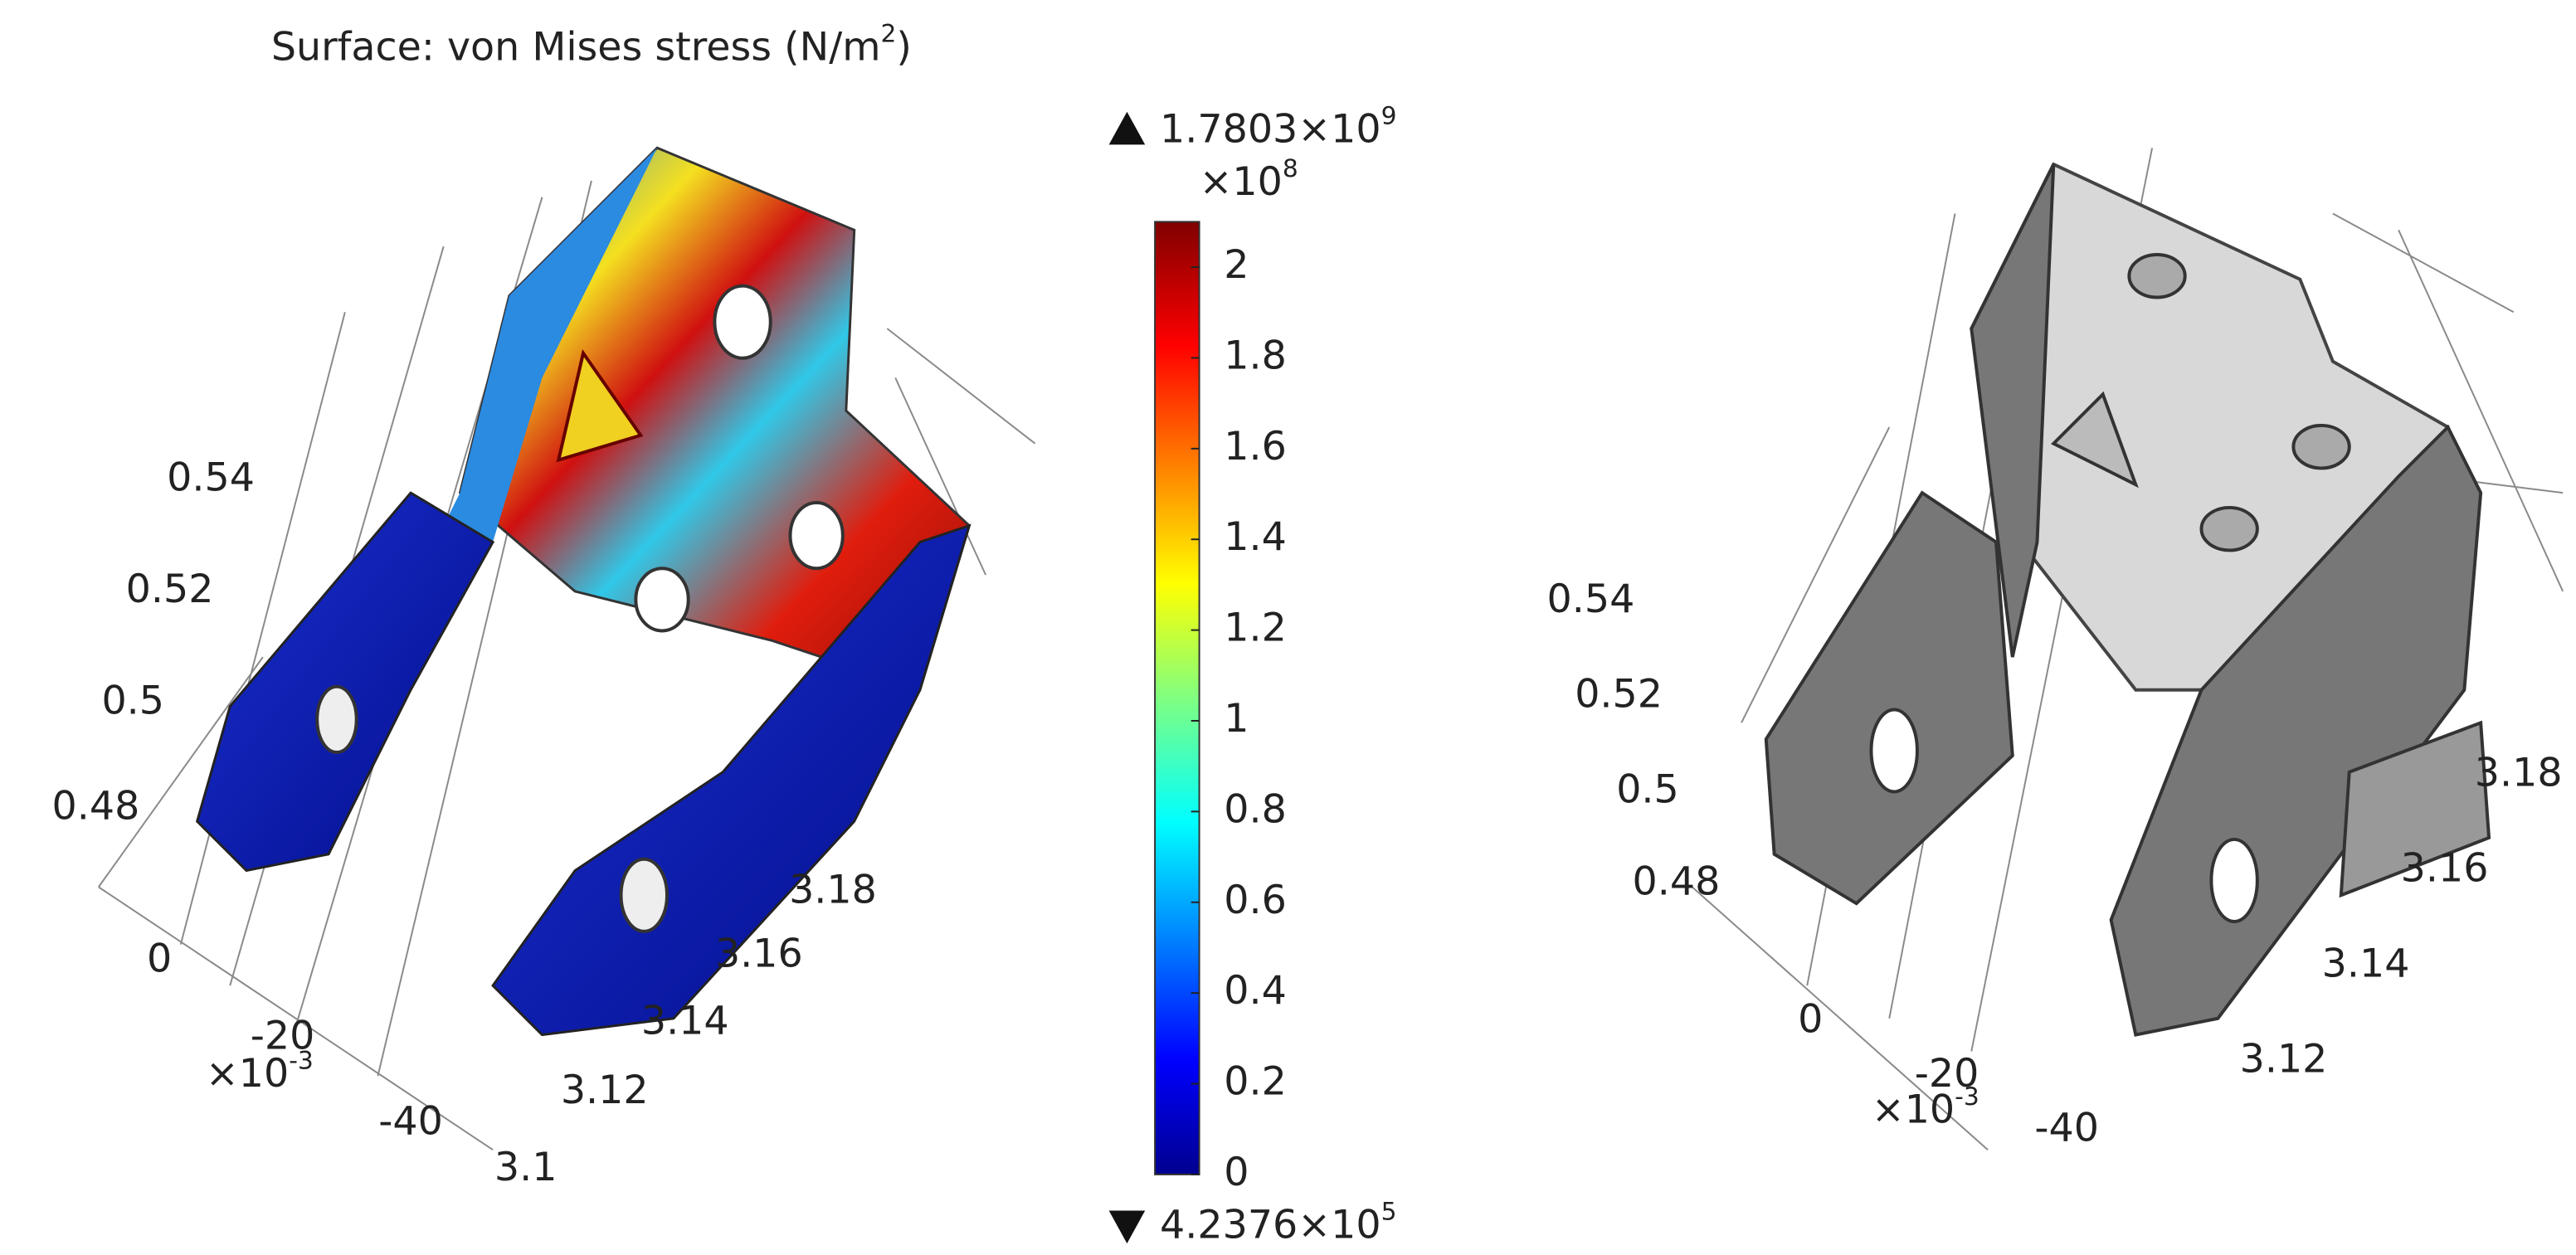 The width and height of the screenshot is (2576, 1255). Describe the element at coordinates (1255, 900) in the screenshot. I see `colorbar-tick-label: 0.6` at that location.